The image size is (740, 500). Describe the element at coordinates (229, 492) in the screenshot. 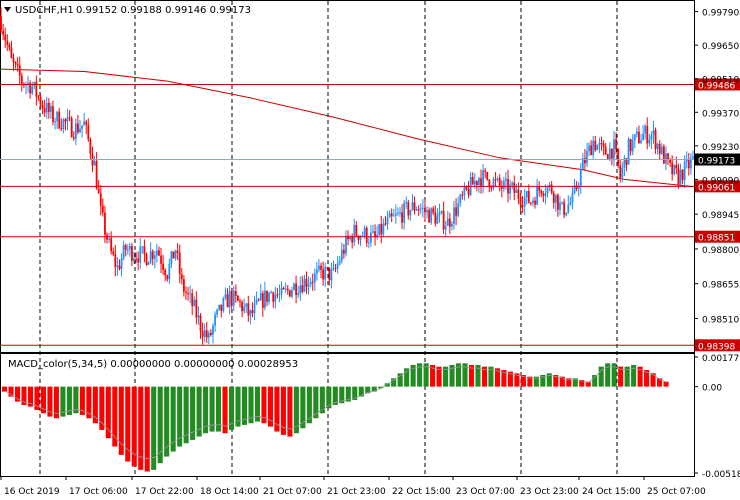

I see `time-label: 18 Oct 14:00` at that location.